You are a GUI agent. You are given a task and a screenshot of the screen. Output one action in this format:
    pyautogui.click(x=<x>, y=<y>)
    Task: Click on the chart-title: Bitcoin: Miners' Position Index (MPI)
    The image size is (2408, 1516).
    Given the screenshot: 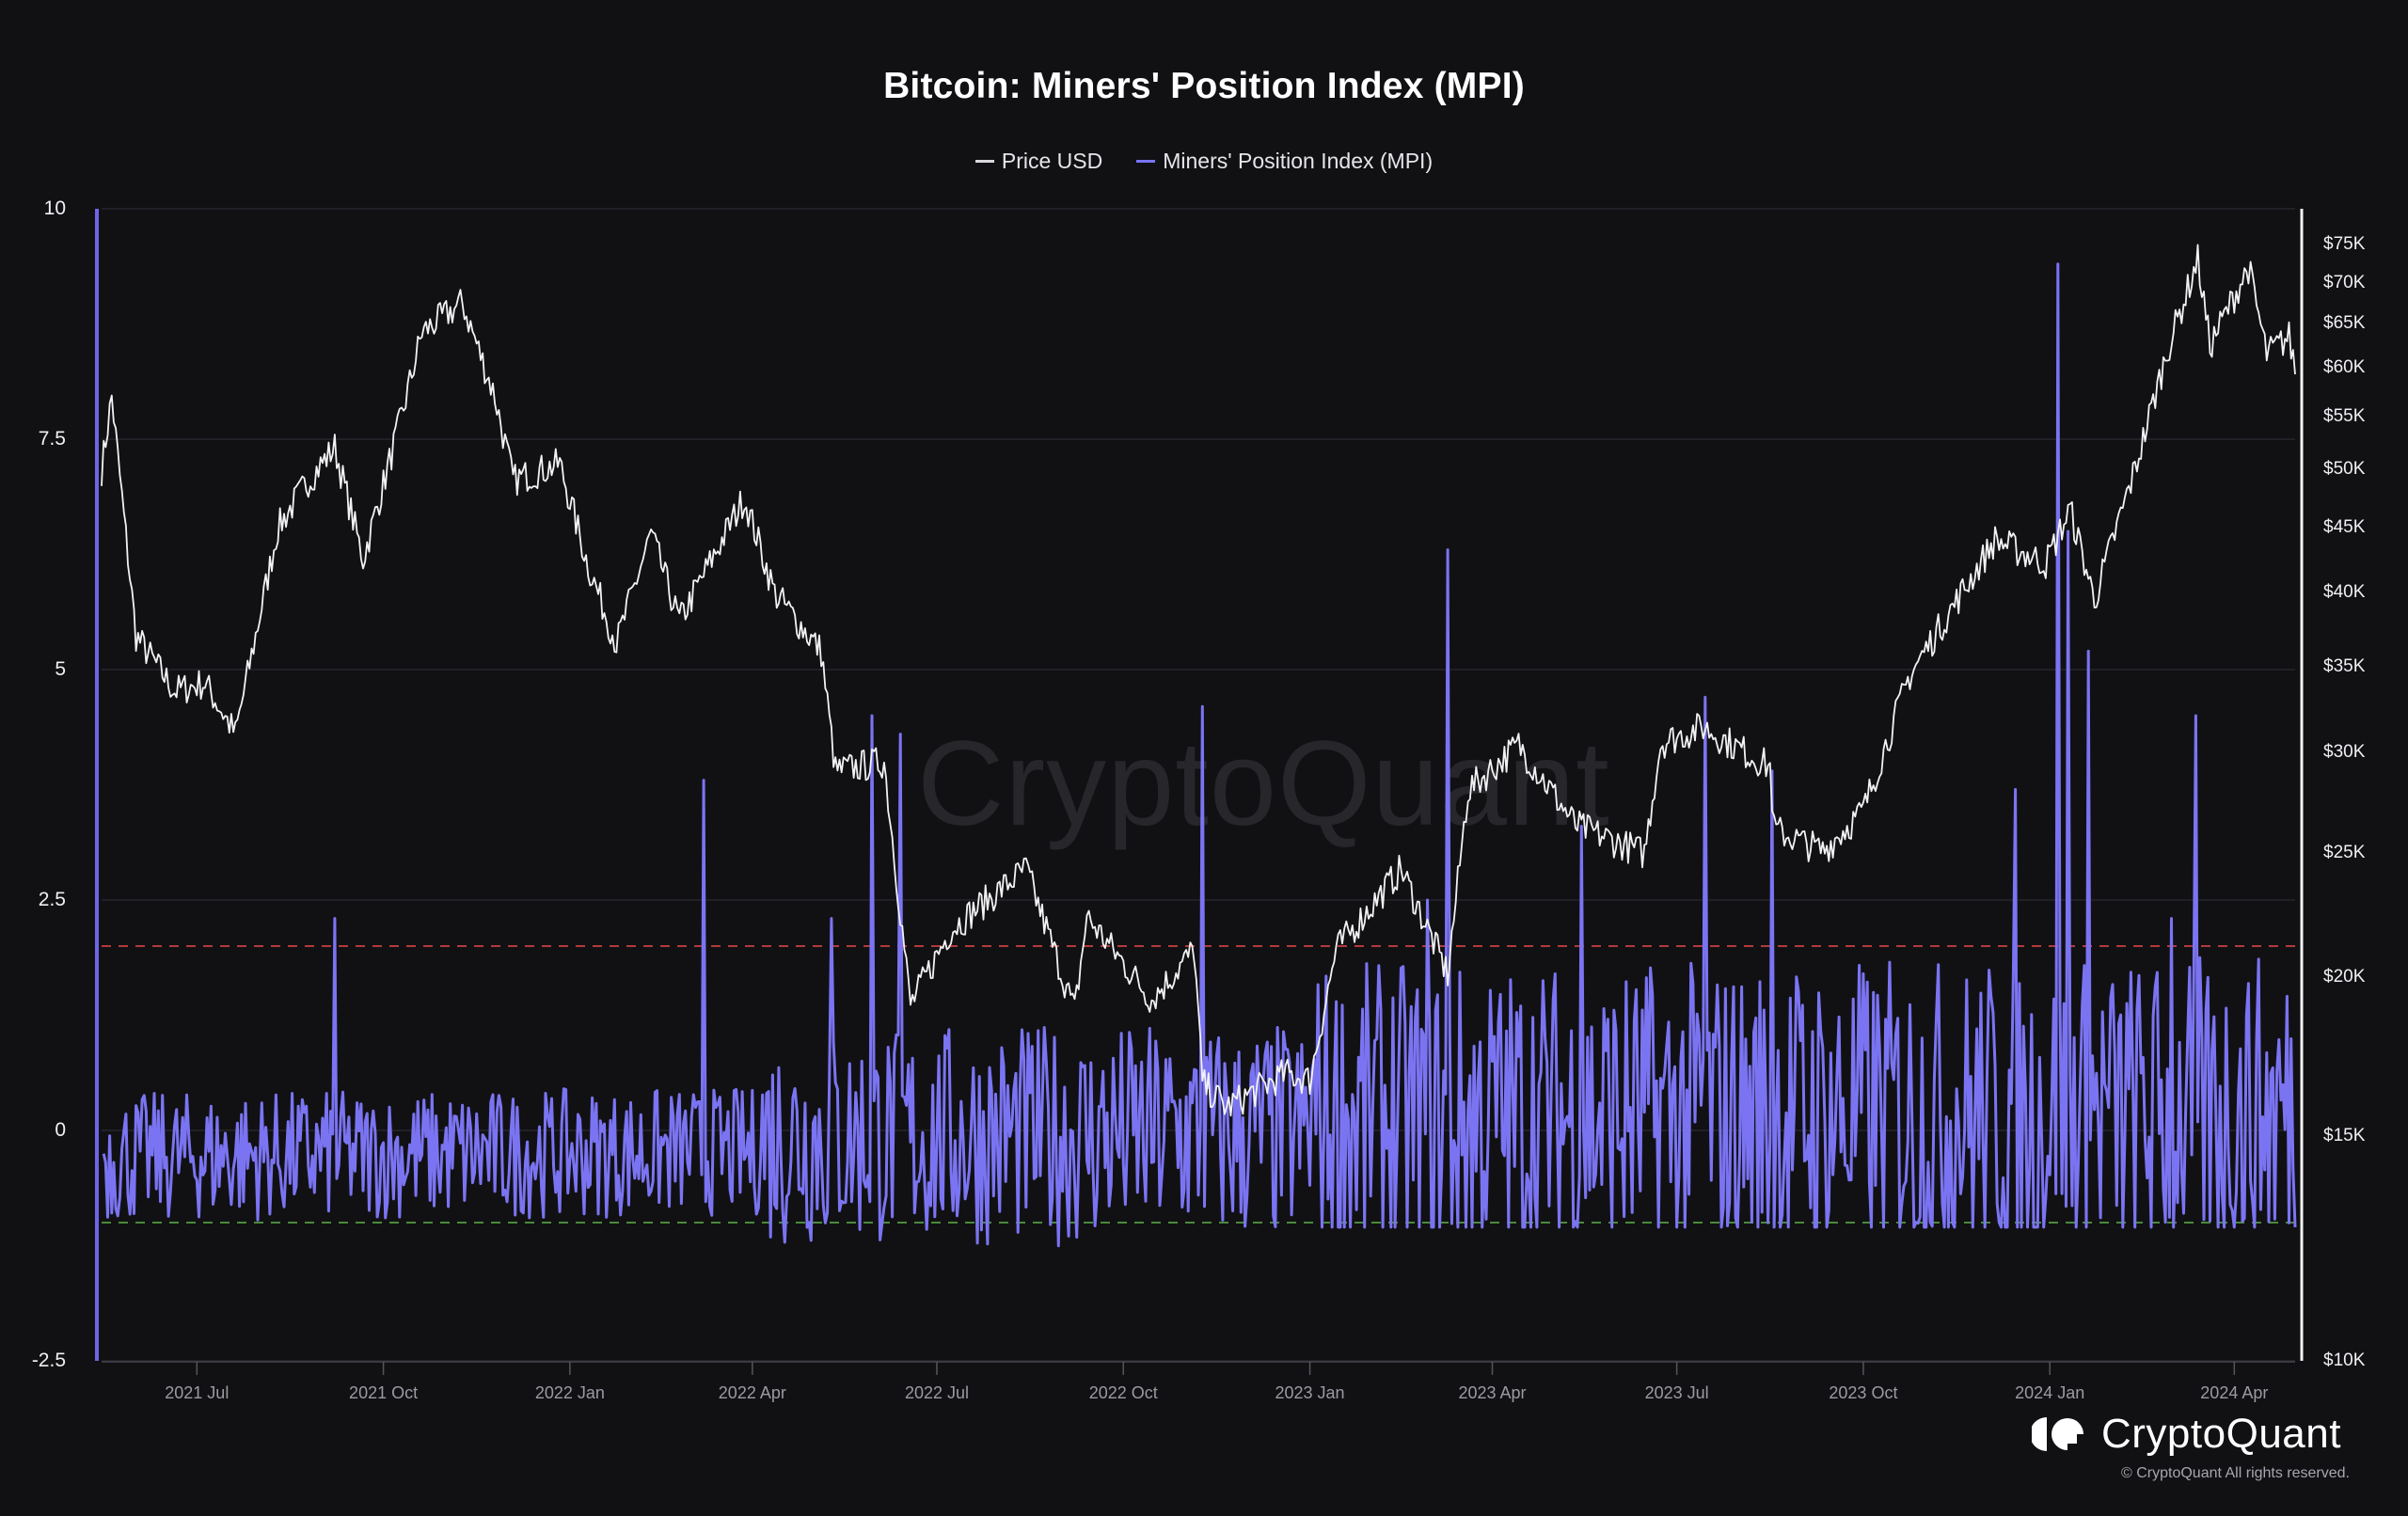 What is the action you would take?
    pyautogui.click(x=1204, y=86)
    